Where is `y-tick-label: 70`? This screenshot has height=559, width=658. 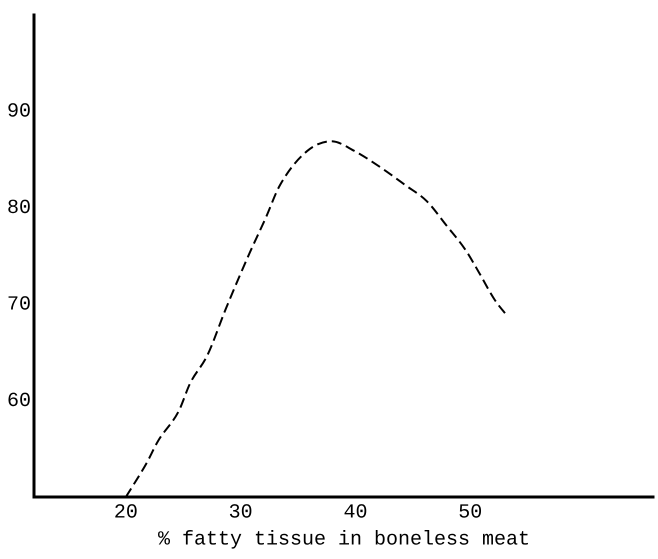 y-tick-label: 70 is located at coordinates (19, 304).